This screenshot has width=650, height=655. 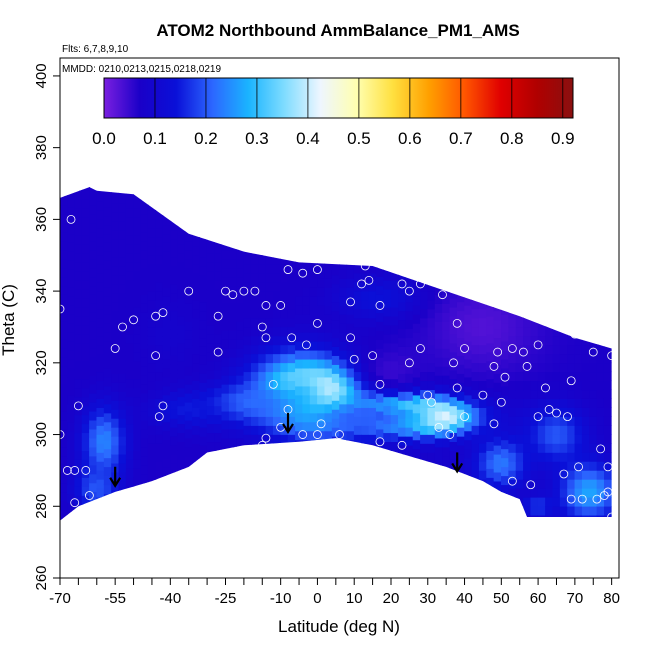 What do you see at coordinates (257, 138) in the screenshot?
I see `colorbar-tick-label: 0.3` at bounding box center [257, 138].